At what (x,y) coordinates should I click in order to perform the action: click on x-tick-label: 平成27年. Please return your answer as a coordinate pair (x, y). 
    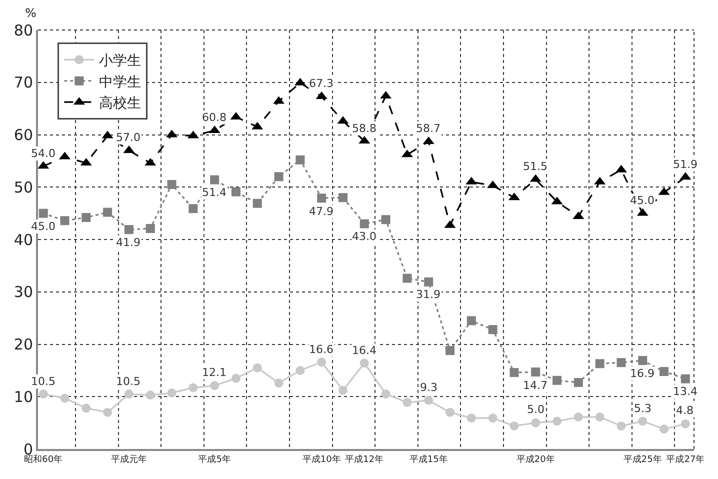
    Looking at the image, I should click on (685, 459).